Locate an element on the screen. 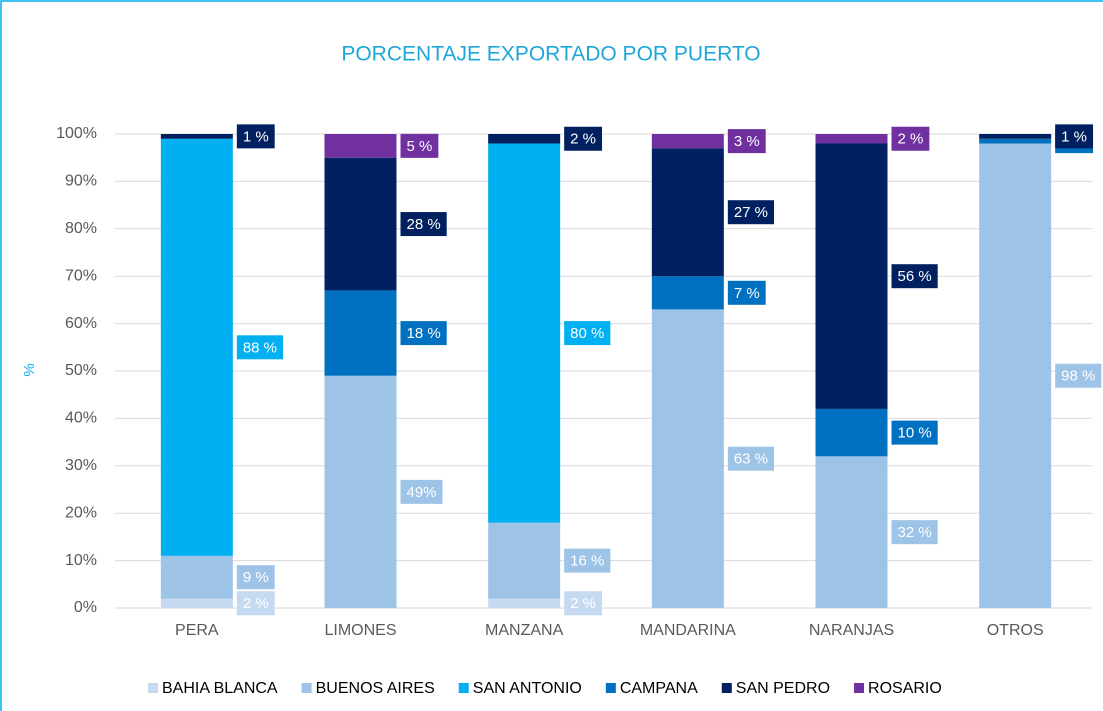 This screenshot has width=1103, height=711. legend-label: SAN PEDRO is located at coordinates (783, 688).